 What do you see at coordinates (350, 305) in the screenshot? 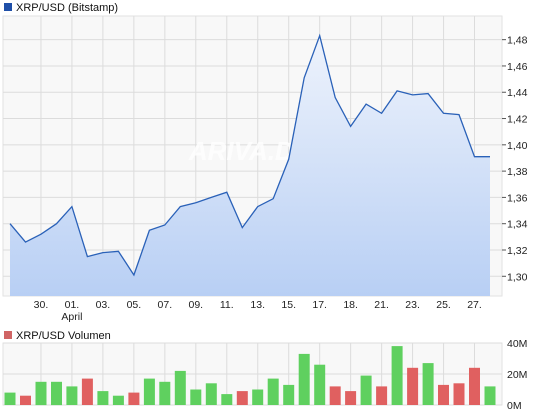
I see `price-x-tick-label: 18.` at bounding box center [350, 305].